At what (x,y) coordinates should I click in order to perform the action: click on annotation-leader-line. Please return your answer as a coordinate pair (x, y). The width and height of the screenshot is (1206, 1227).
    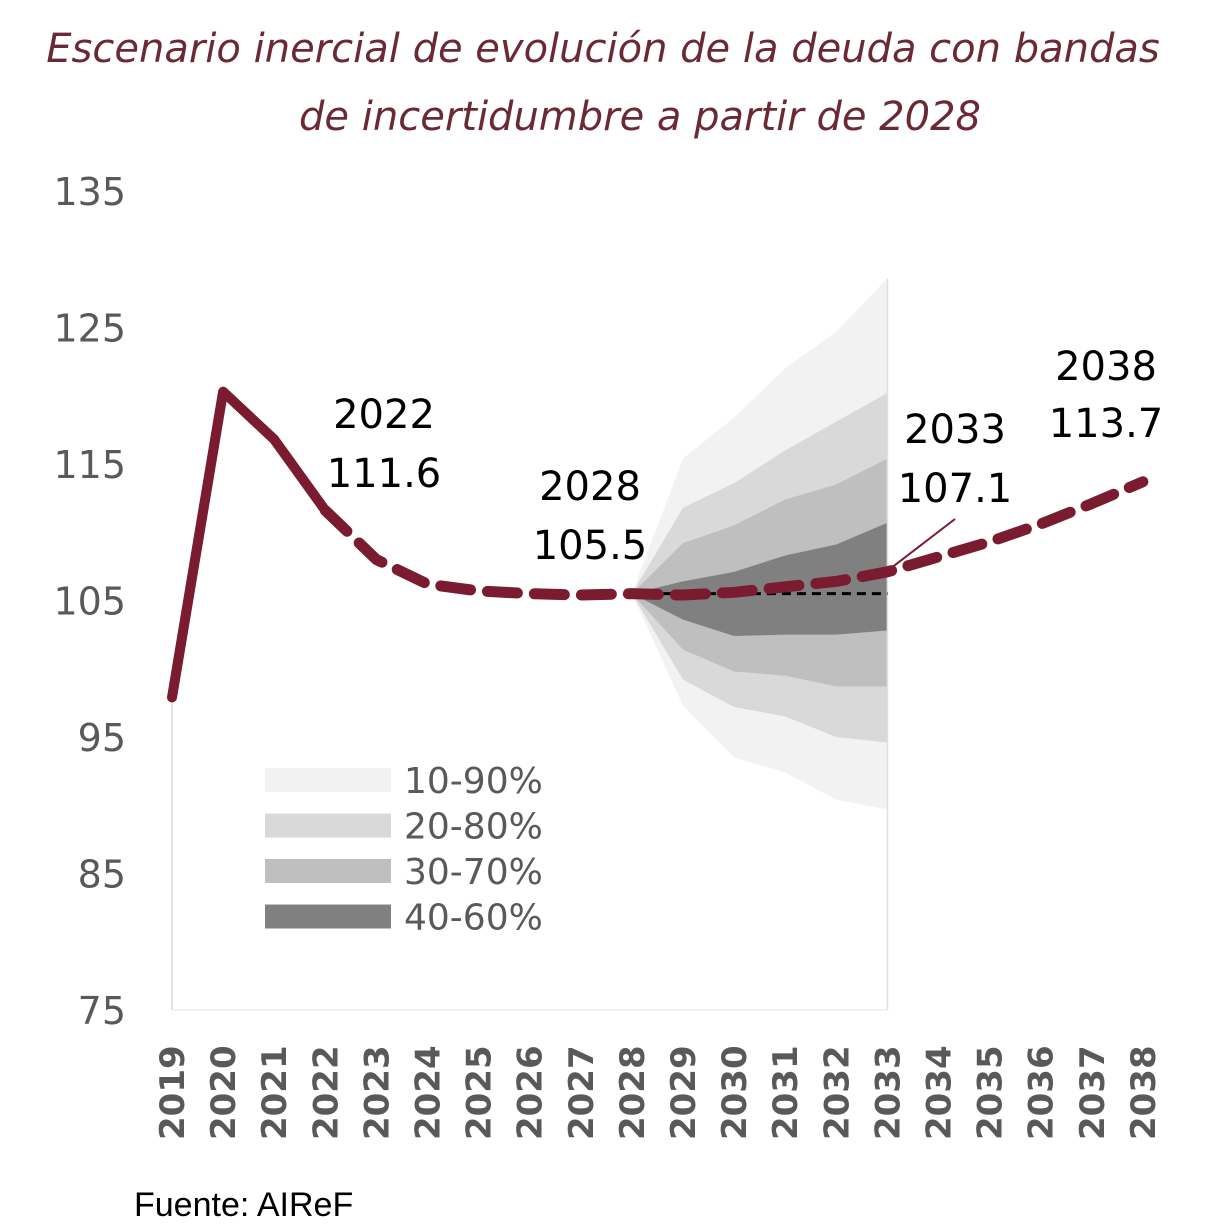
    Looking at the image, I should click on (923, 543).